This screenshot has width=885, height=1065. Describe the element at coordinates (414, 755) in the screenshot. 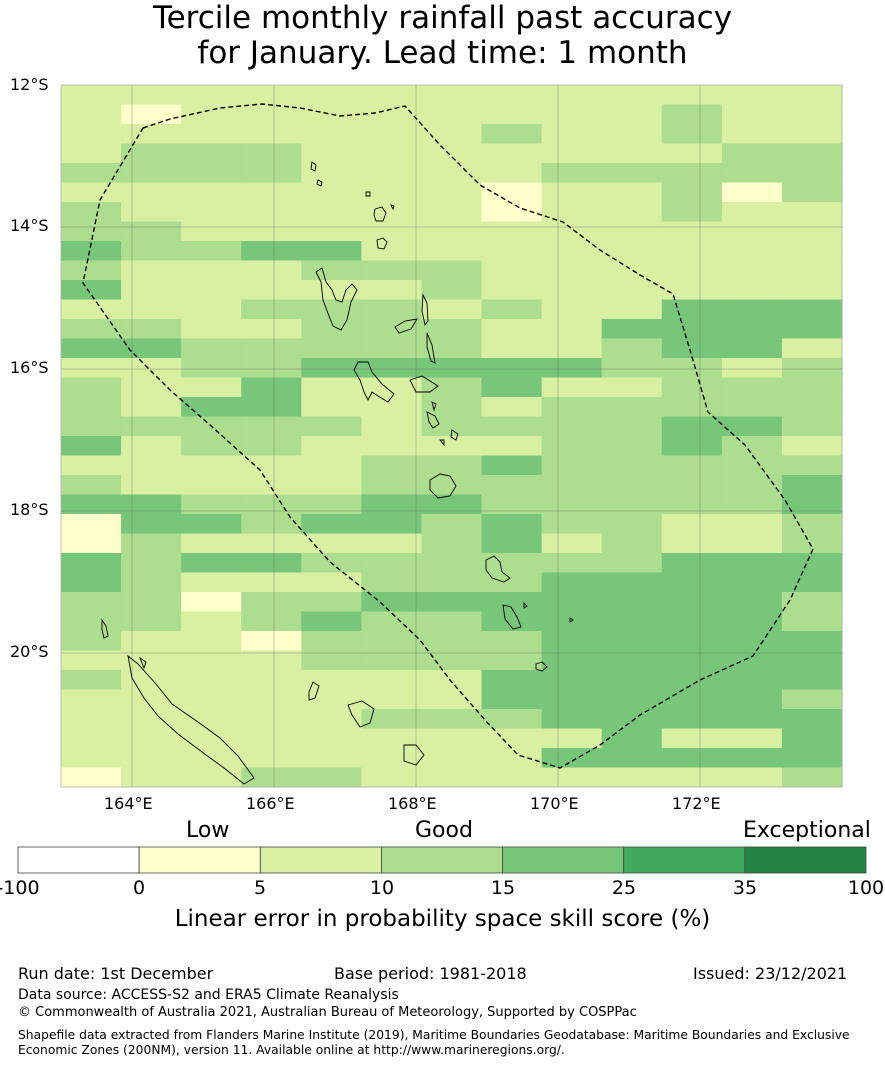

I see `island-mare` at that location.